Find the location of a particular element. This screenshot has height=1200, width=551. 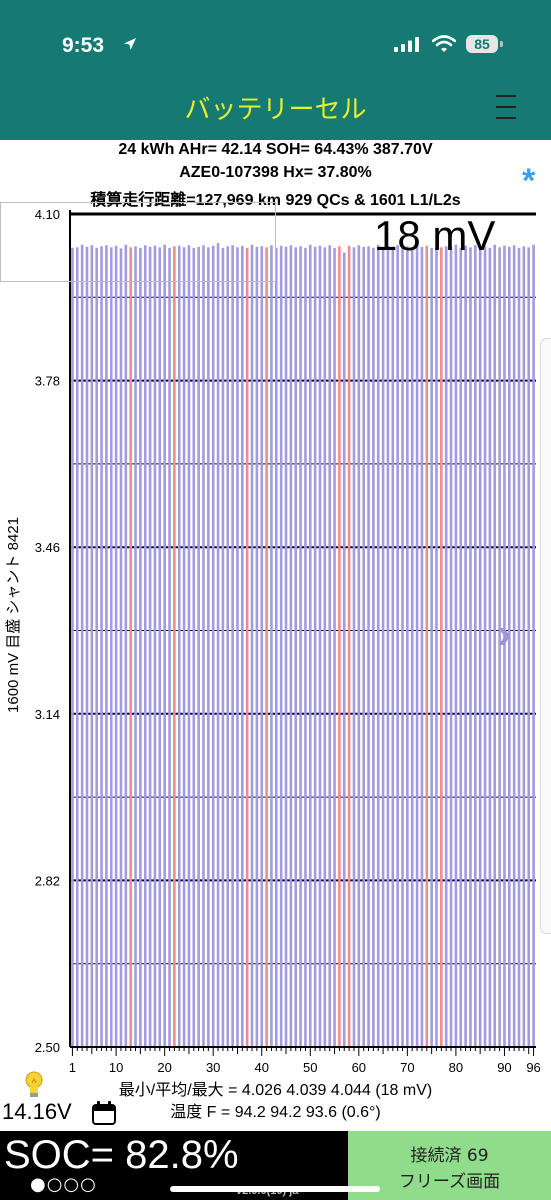

status-bar: 9:53 85 is located at coordinates (275, 44).